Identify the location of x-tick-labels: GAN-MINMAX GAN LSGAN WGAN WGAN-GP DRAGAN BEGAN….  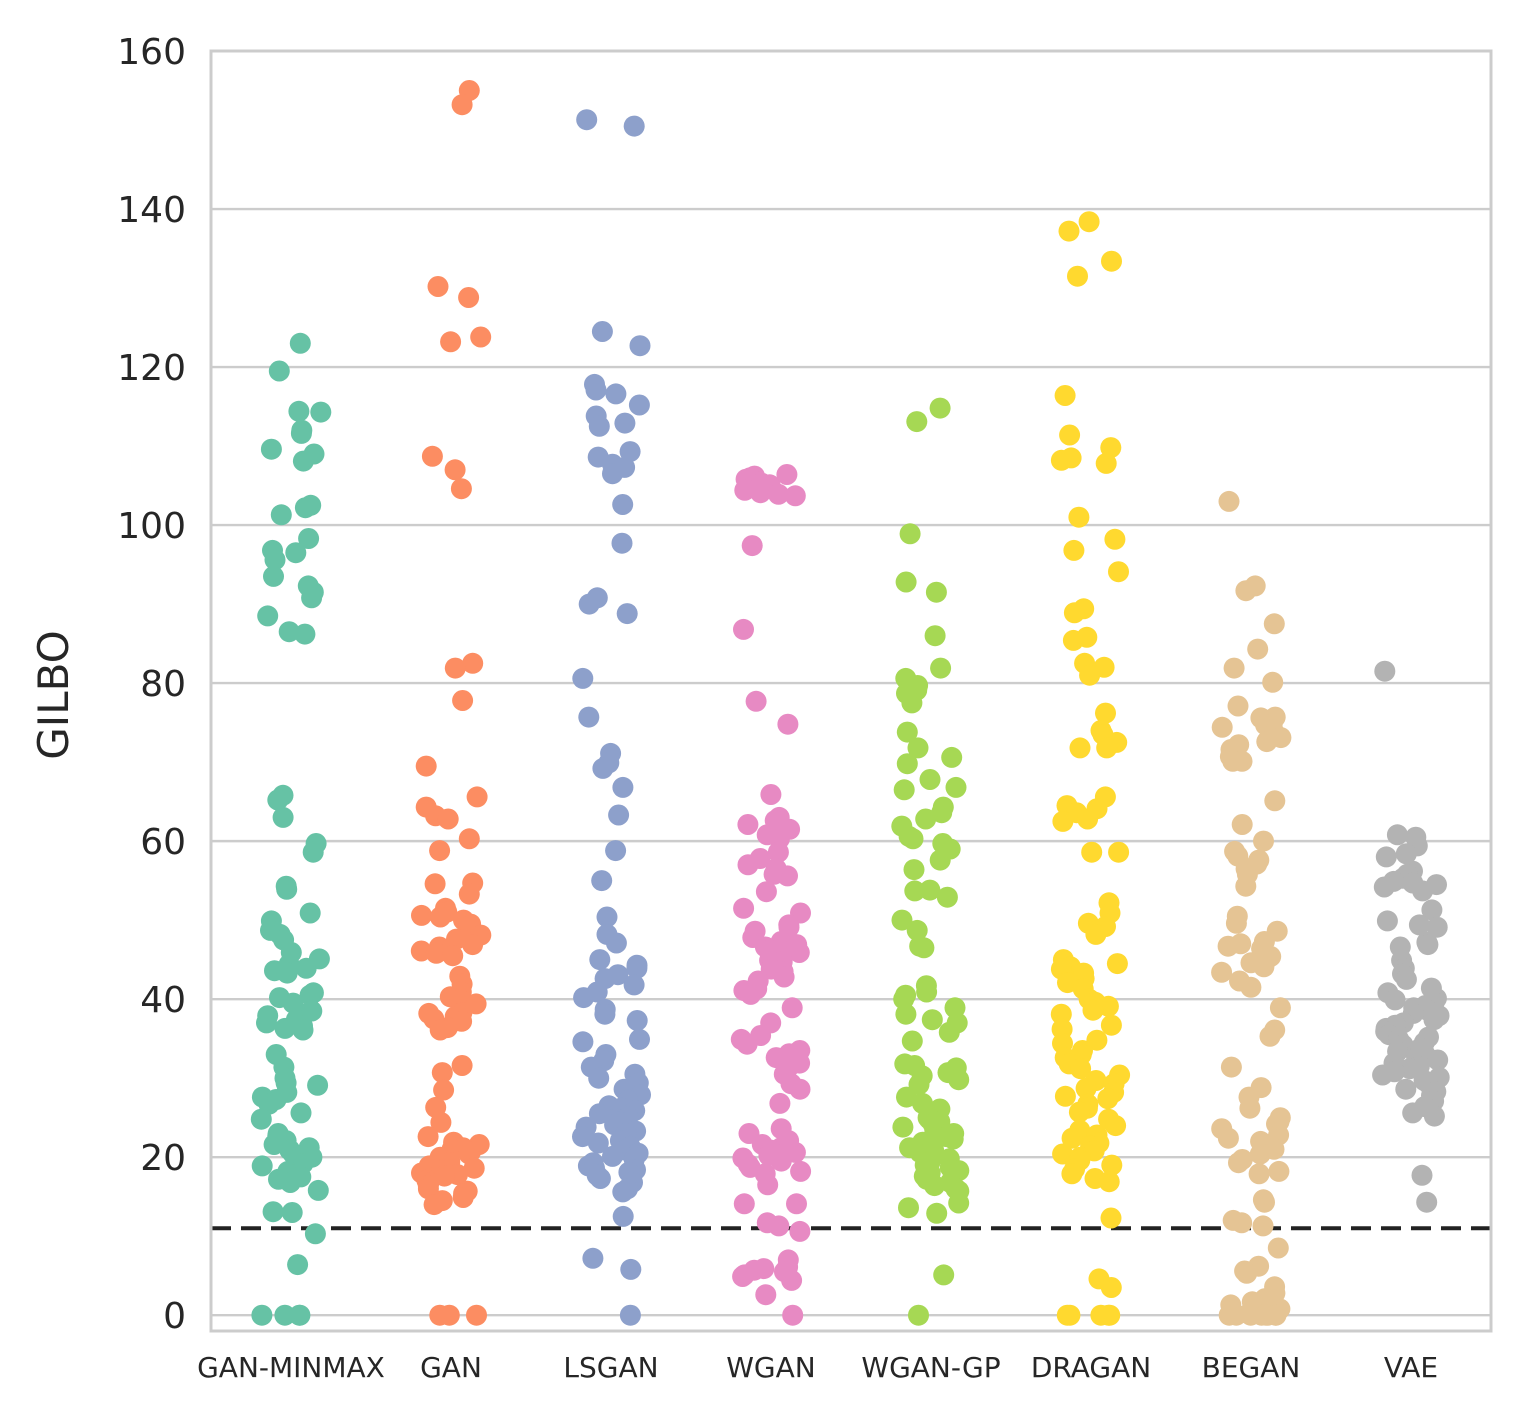
(817, 1367).